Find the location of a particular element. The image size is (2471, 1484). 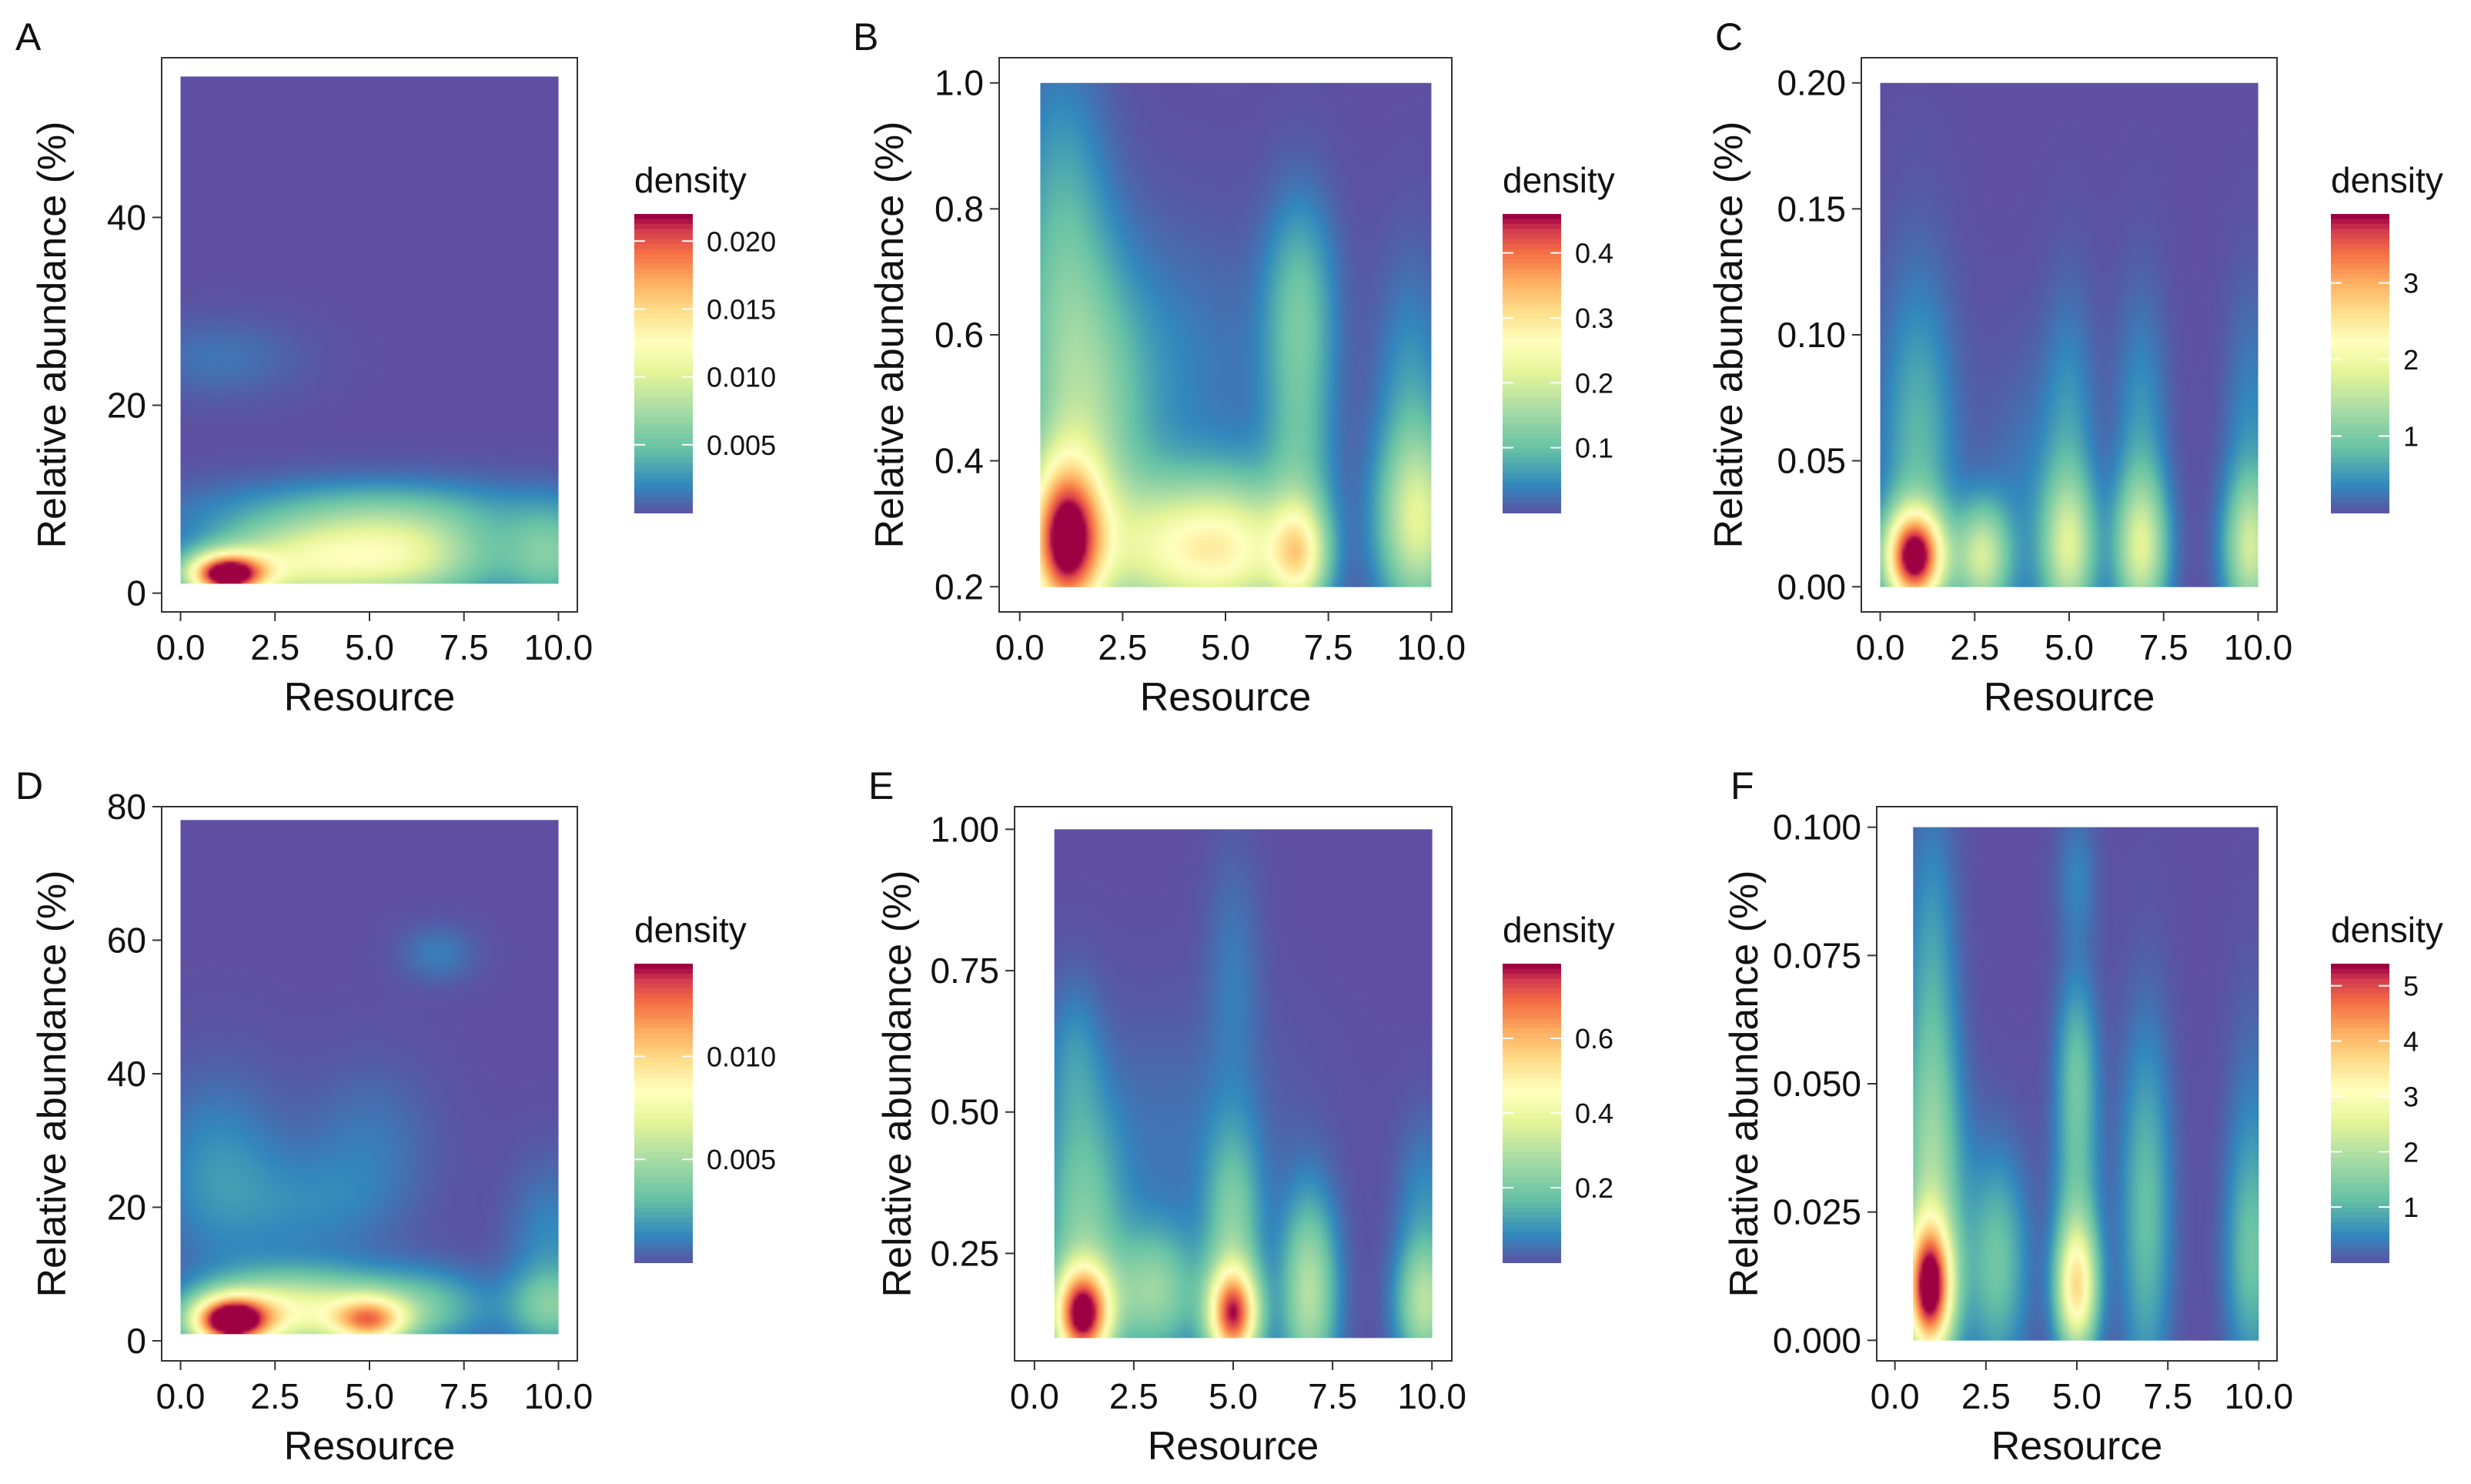

y-tick-label: 80 is located at coordinates (127, 807).